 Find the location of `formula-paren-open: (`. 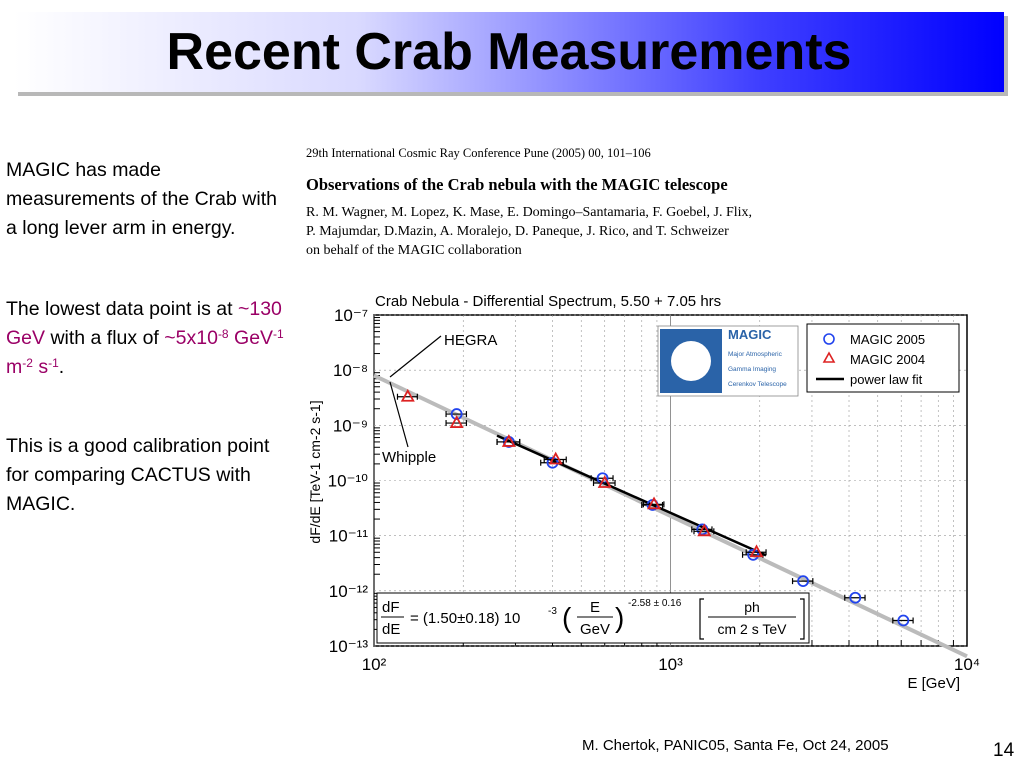

formula-paren-open: ( is located at coordinates (567, 617).